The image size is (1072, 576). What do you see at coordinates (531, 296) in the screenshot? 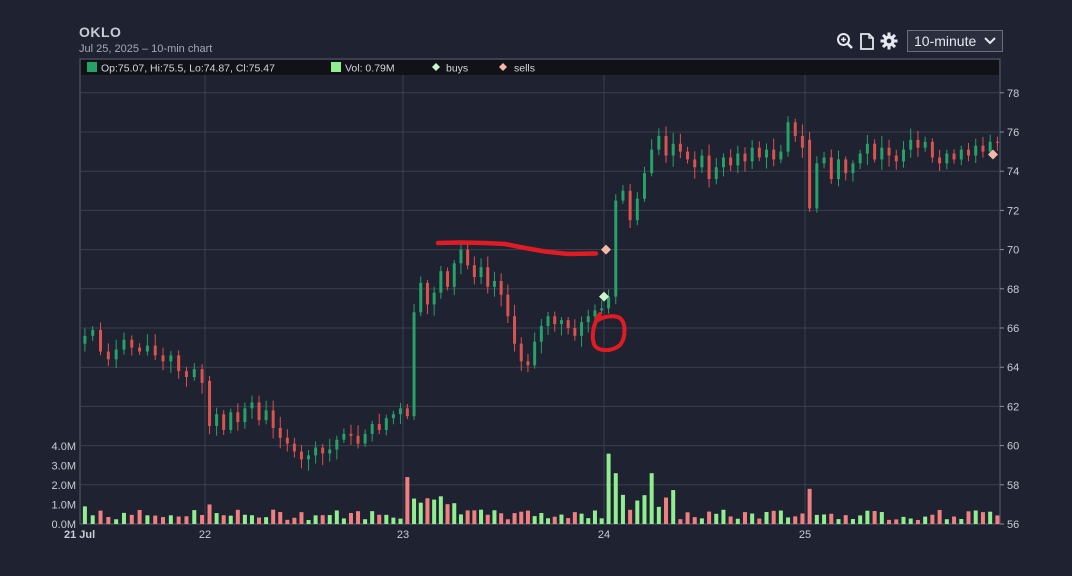
I see `hand-drawn-annotations` at bounding box center [531, 296].